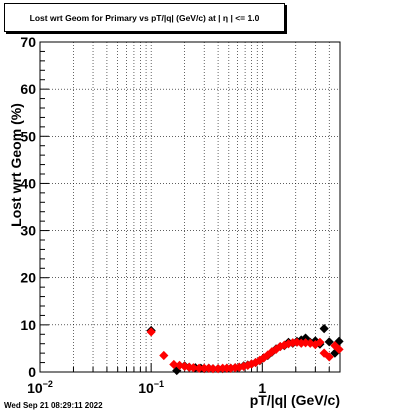  What do you see at coordinates (28, 278) in the screenshot?
I see `y-tick-label: 20` at bounding box center [28, 278].